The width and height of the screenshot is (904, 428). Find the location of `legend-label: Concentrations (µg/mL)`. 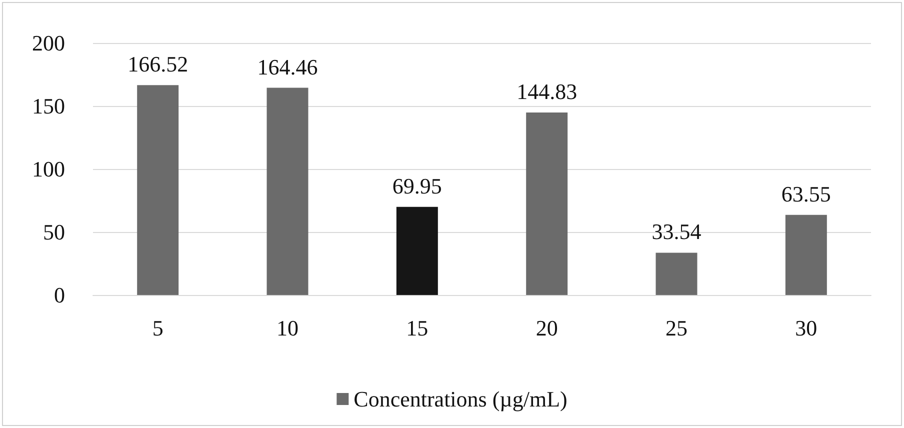

legend-label: Concentrations (µg/mL) is located at coordinates (461, 399).